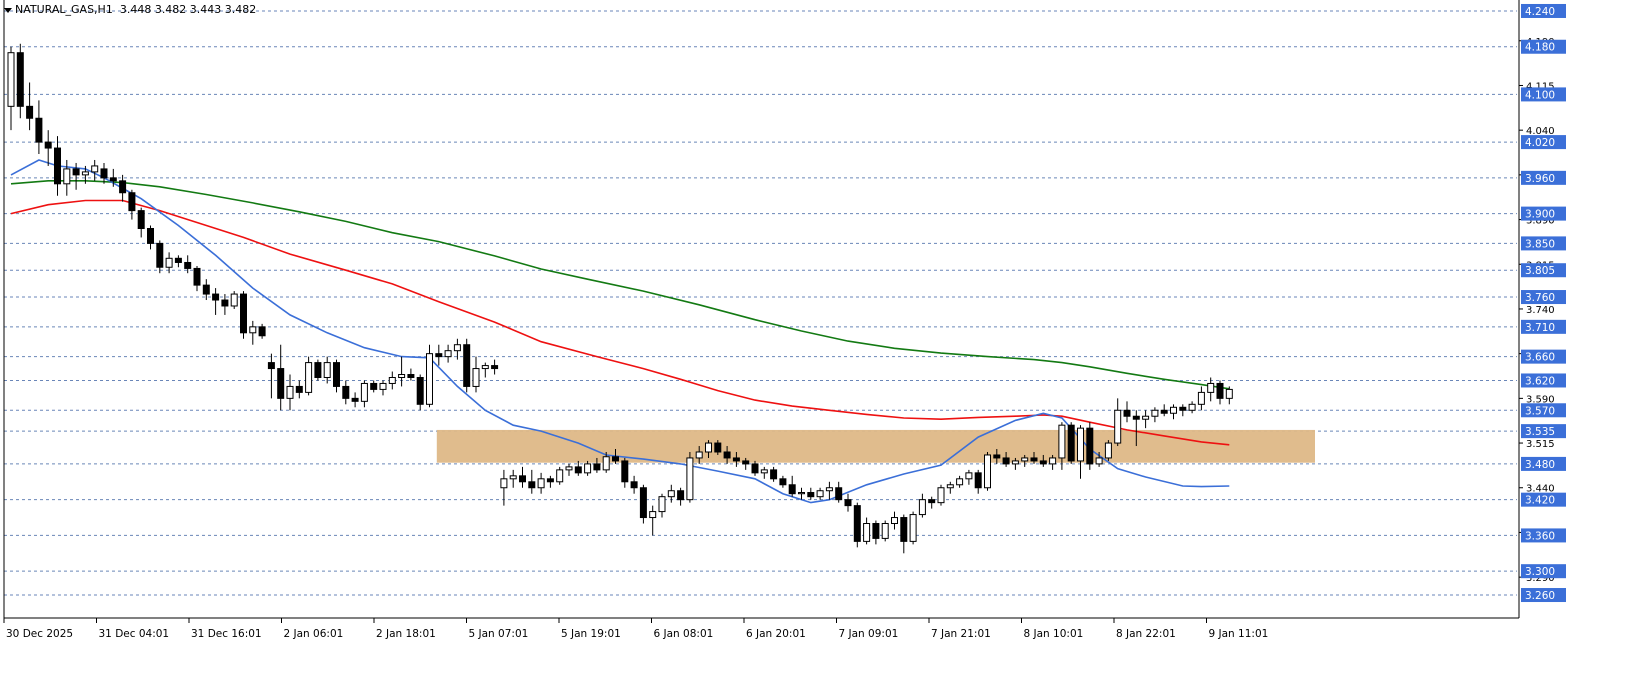 The width and height of the screenshot is (1641, 679). What do you see at coordinates (188, 9) in the screenshot?
I see `ohlc-values: 3.448 3.482 3.443 3.482` at bounding box center [188, 9].